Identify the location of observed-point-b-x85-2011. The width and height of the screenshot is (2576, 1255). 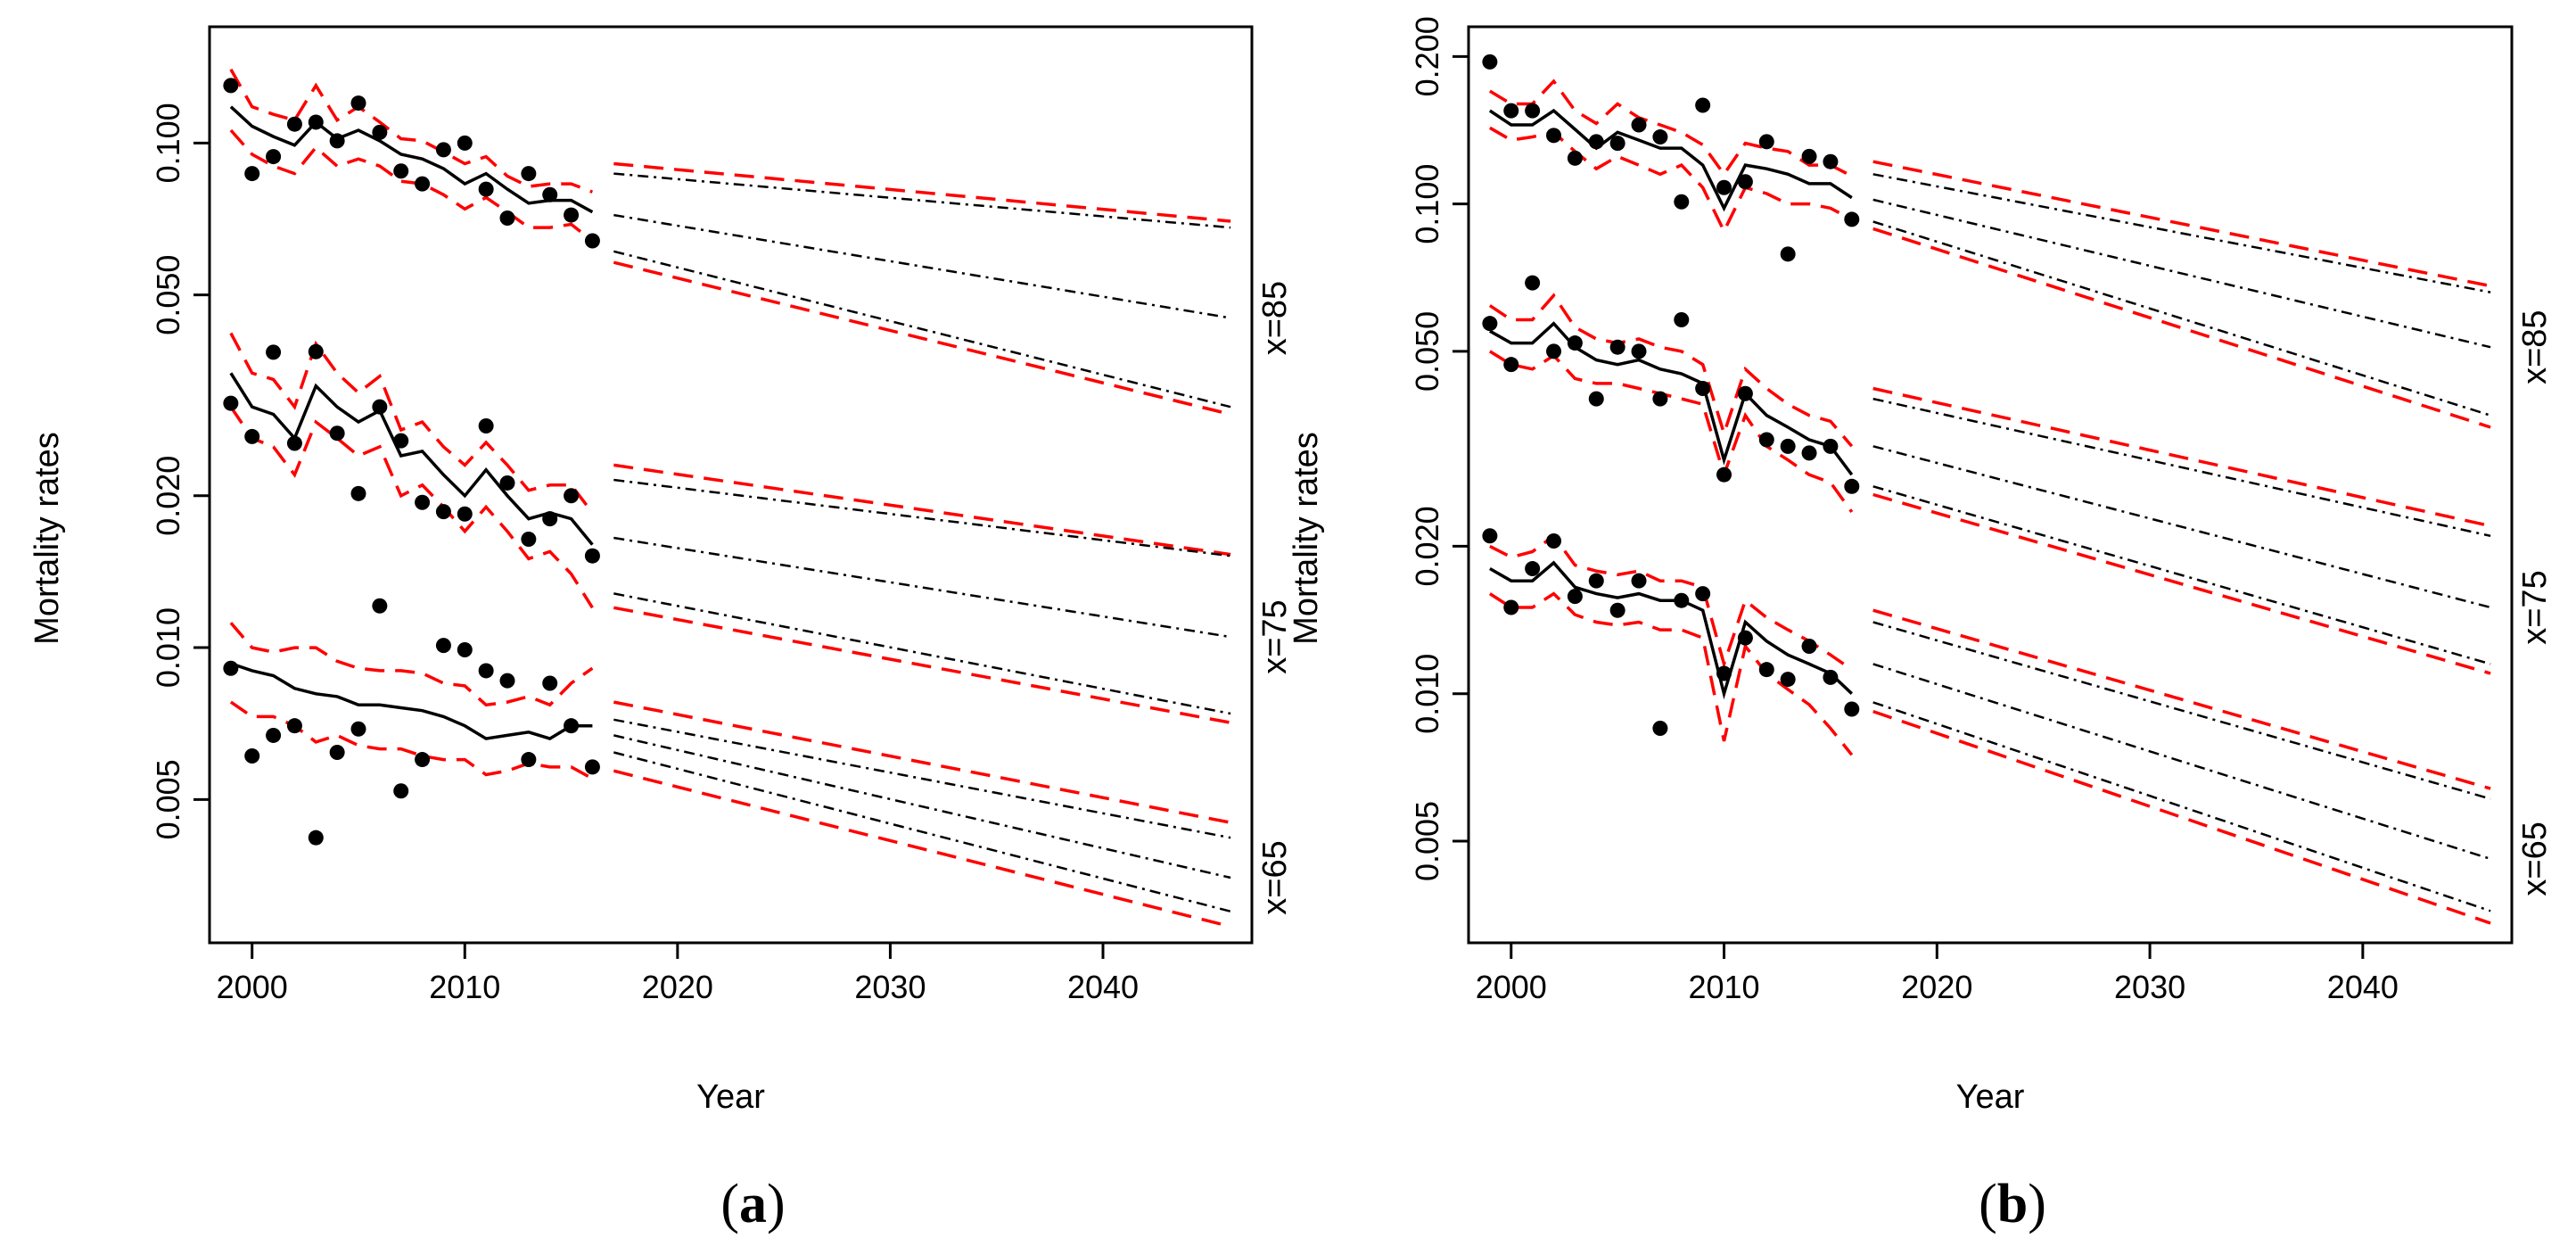
(1745, 182).